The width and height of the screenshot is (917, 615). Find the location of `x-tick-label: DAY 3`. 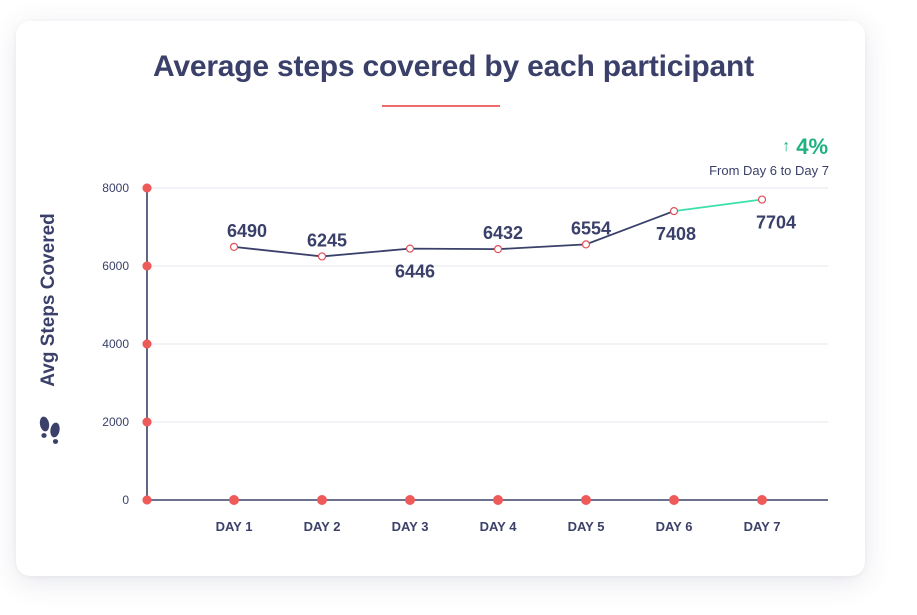

x-tick-label: DAY 3 is located at coordinates (410, 526).